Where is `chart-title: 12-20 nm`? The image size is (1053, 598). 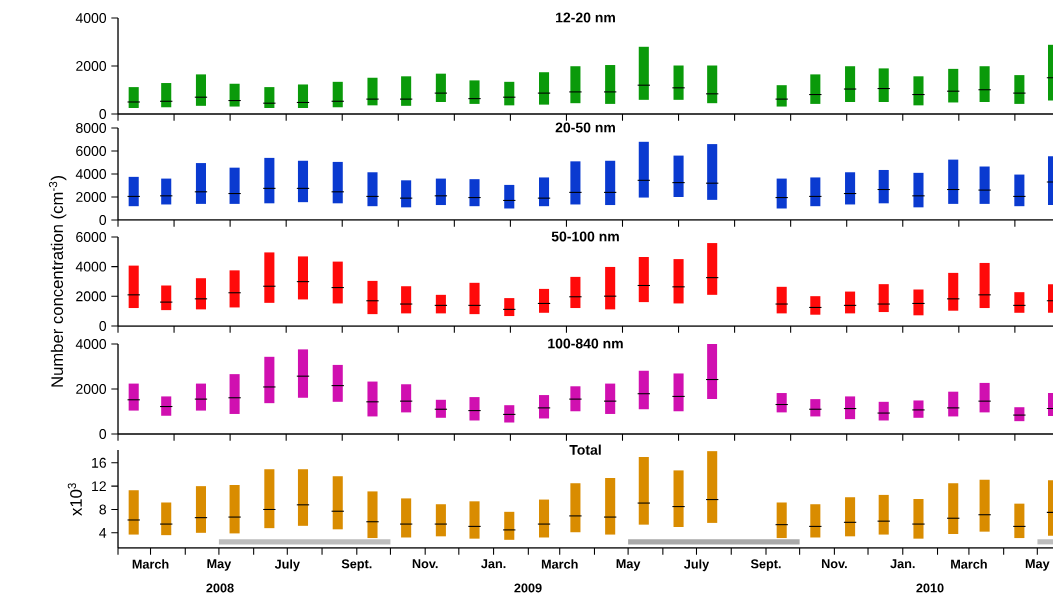 chart-title: 12-20 nm is located at coordinates (585, 17).